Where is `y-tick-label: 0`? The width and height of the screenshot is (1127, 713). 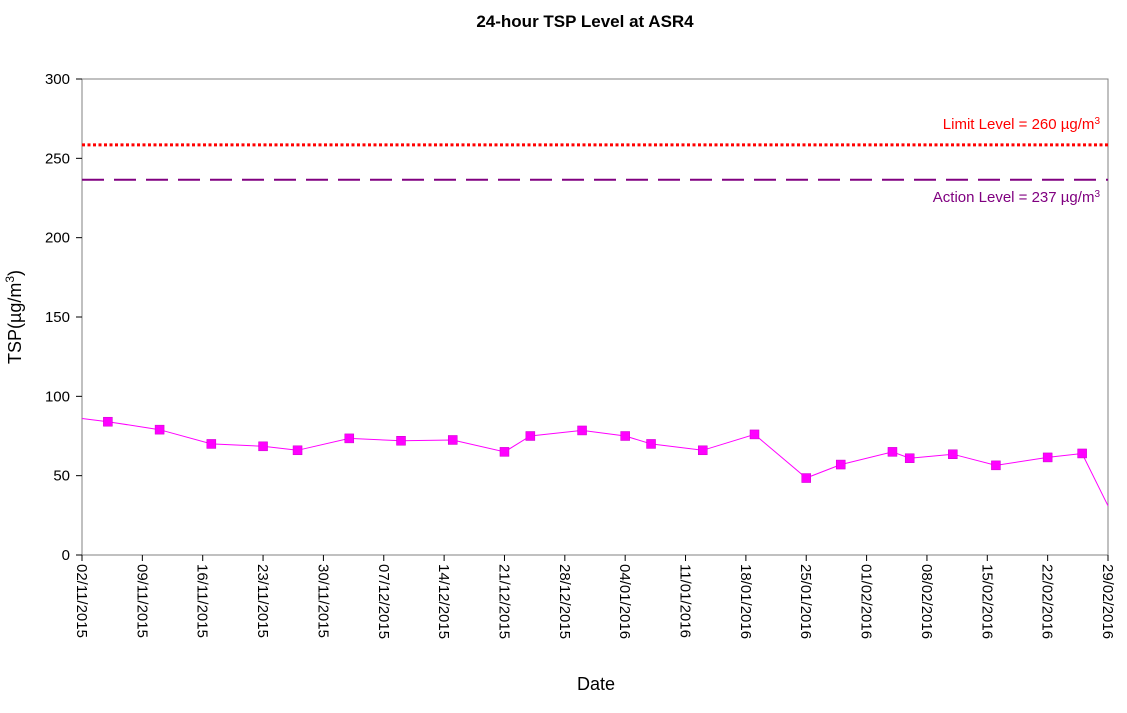 y-tick-label: 0 is located at coordinates (66, 555).